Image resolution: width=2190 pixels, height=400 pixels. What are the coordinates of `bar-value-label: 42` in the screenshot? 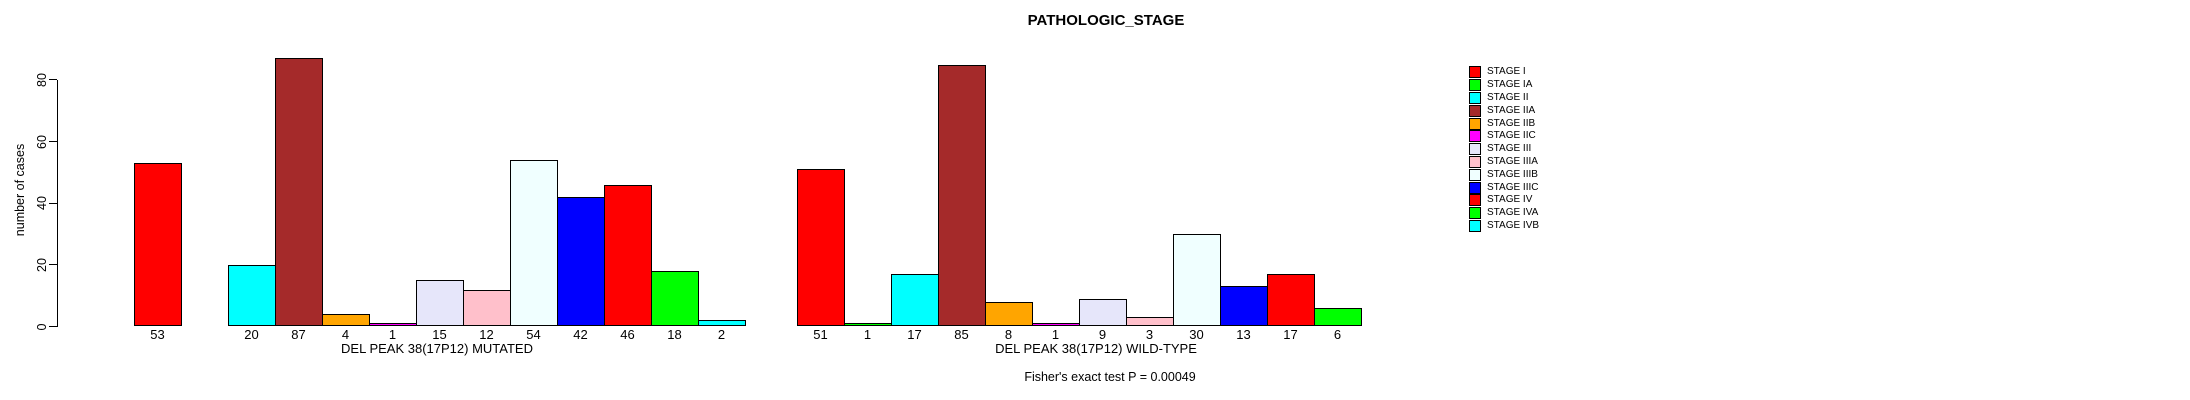 It's located at (580, 334).